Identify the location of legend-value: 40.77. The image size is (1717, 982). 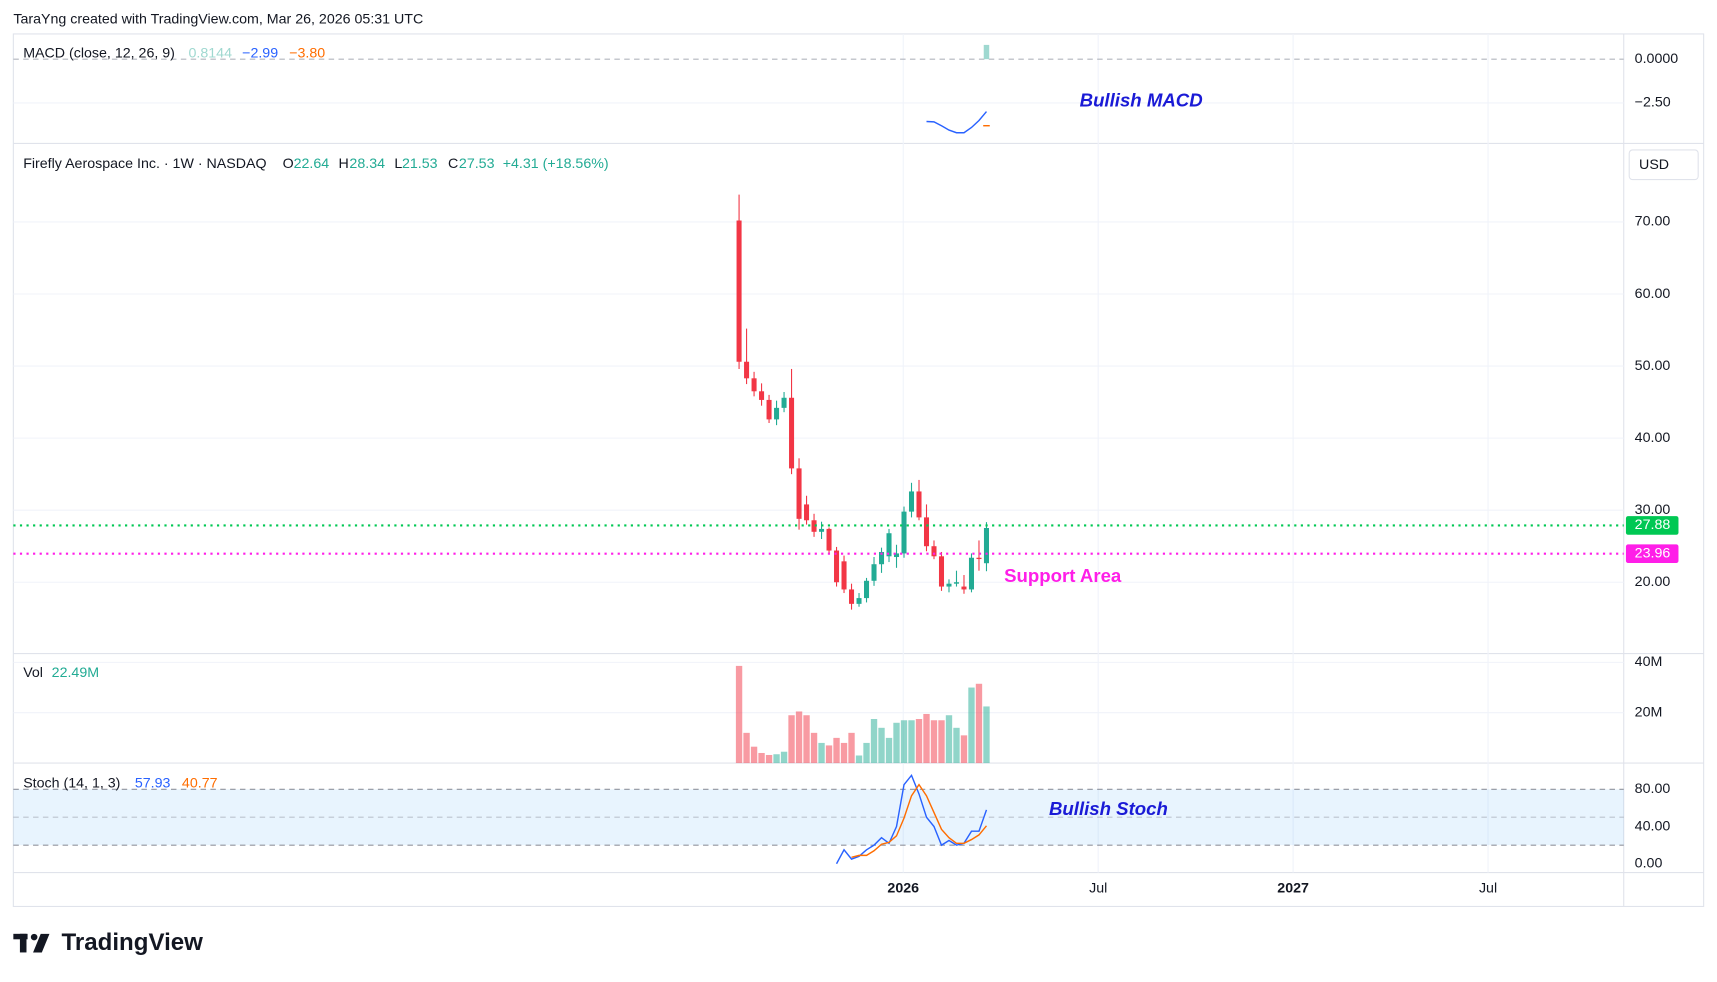
(200, 784).